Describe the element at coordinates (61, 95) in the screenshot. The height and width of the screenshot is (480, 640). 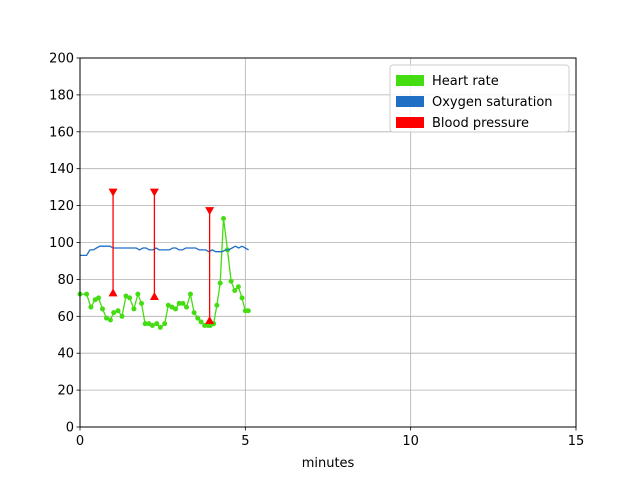
I see `y-tick-label: 180` at that location.